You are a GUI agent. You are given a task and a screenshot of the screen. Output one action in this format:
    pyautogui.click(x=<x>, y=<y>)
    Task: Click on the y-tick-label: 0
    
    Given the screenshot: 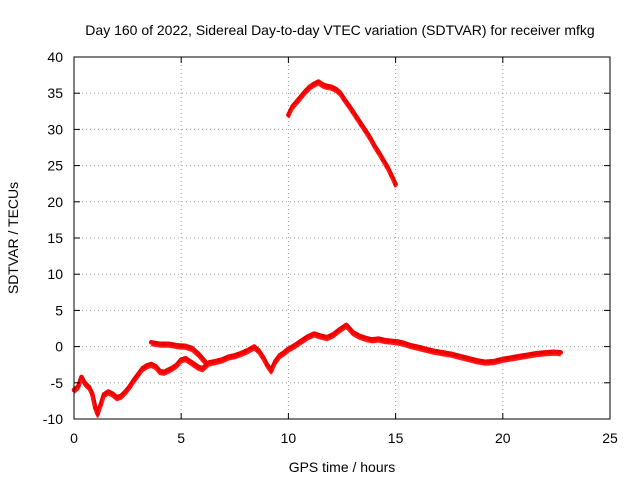 What is the action you would take?
    pyautogui.click(x=59, y=347)
    